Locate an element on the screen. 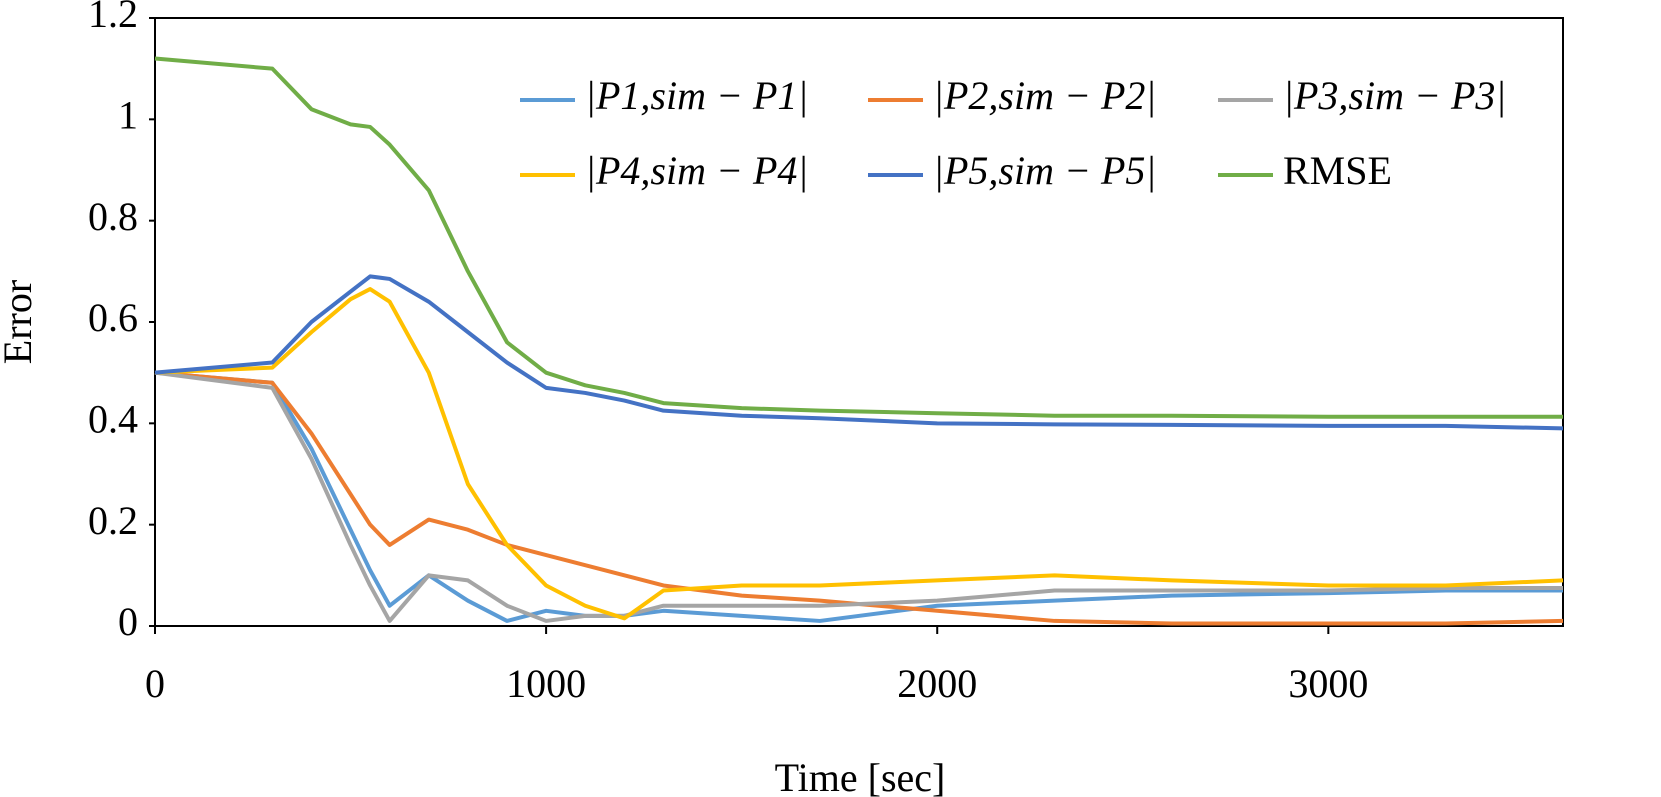 This screenshot has height=797, width=1661. y-tick-label: 1.2 is located at coordinates (113, 18).